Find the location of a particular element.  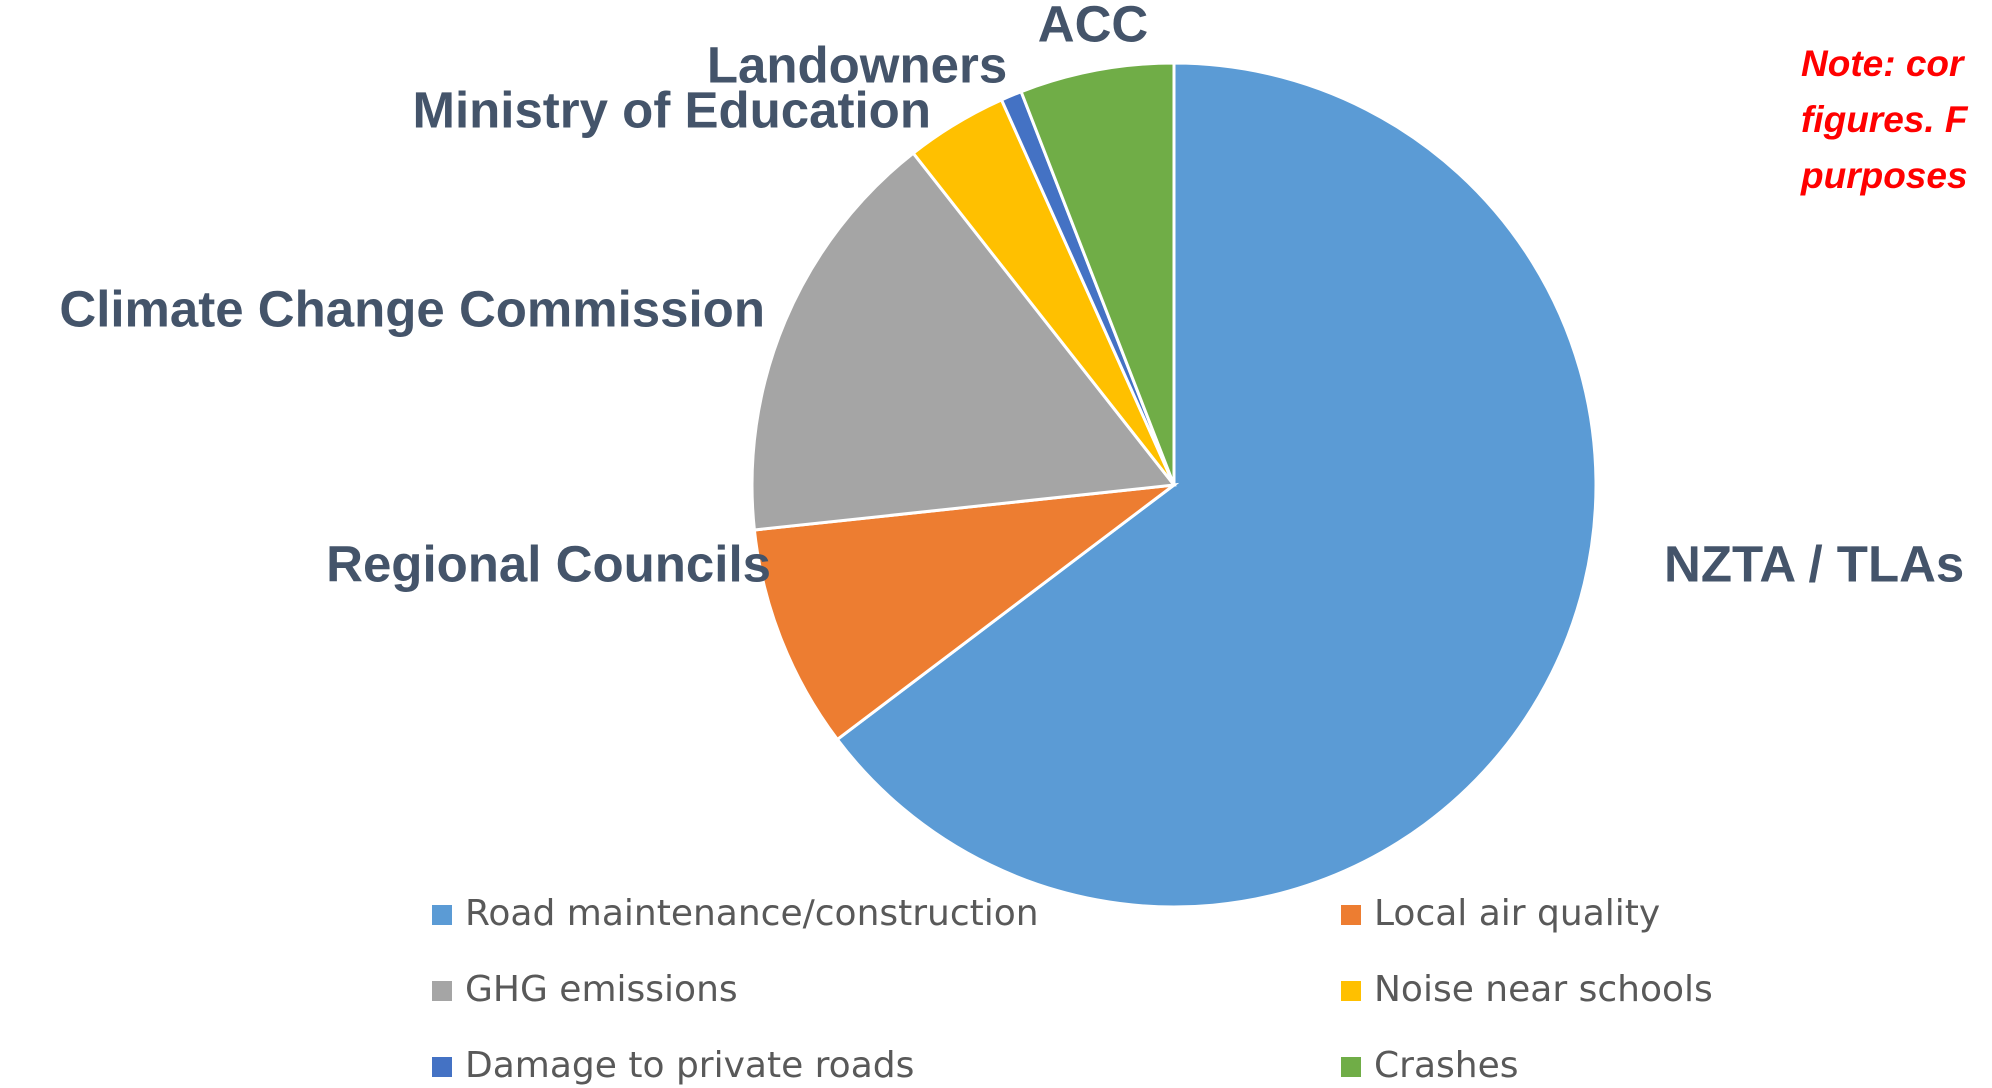

legend-label: GHG emissions is located at coordinates (601, 989).